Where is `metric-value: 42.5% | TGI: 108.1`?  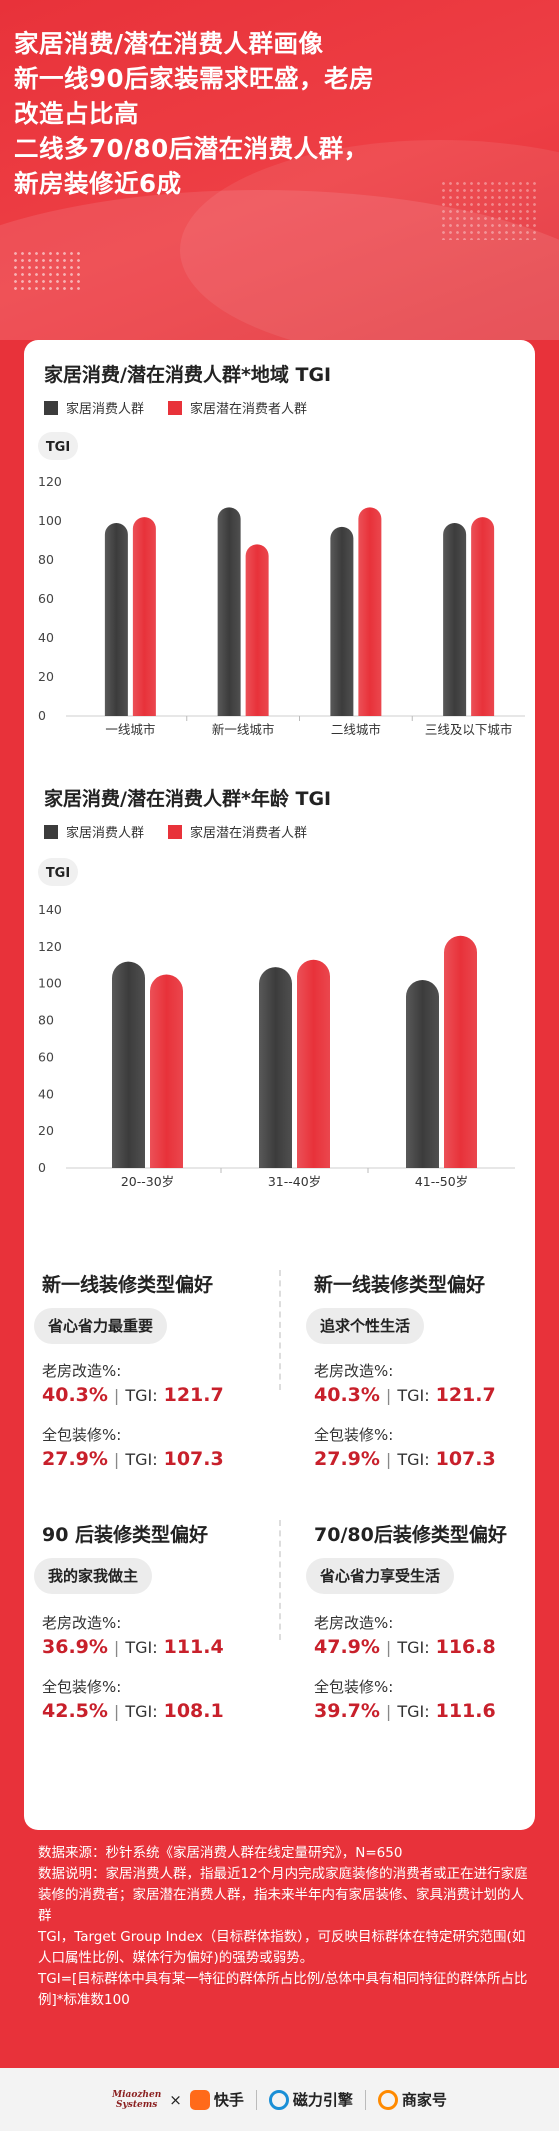 metric-value: 42.5% | TGI: 108.1 is located at coordinates (133, 1711).